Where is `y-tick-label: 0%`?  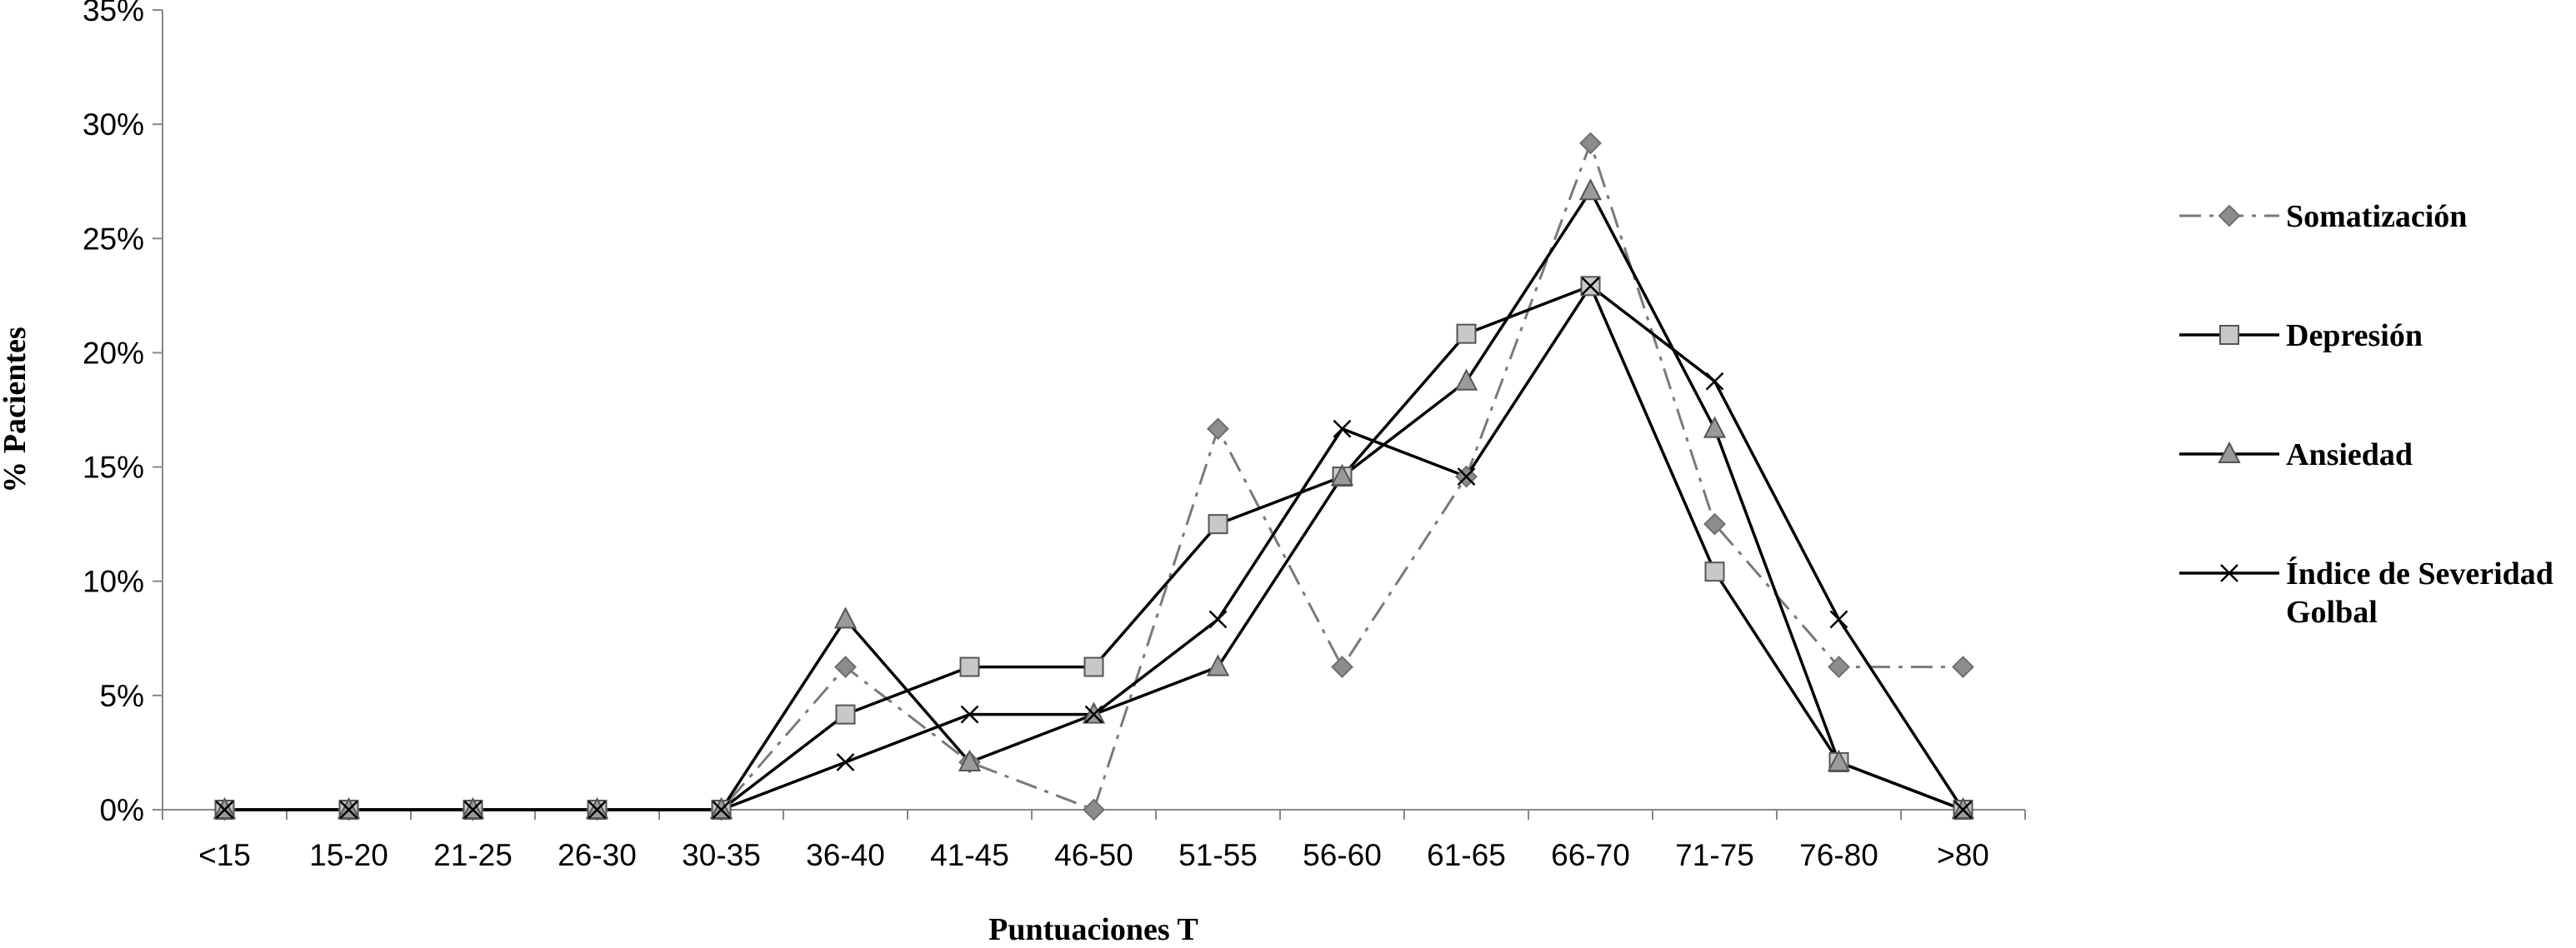 y-tick-label: 0% is located at coordinates (122, 810).